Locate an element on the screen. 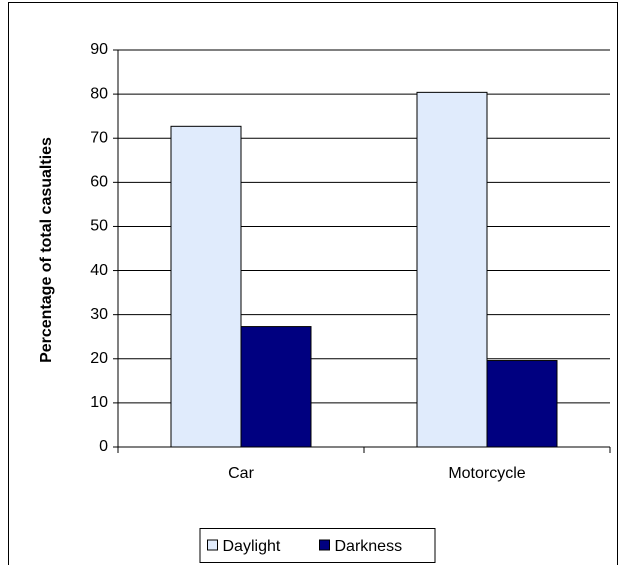 This screenshot has height=565, width=620. y-tick-label: 0 is located at coordinates (103, 446).